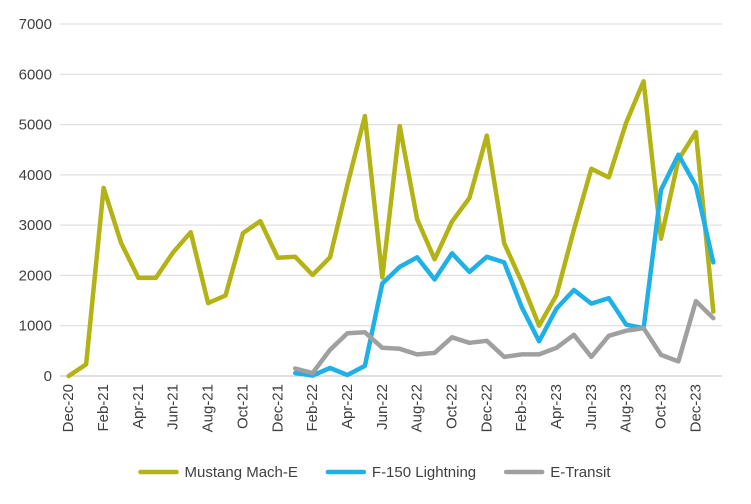  What do you see at coordinates (451, 406) in the screenshot?
I see `x-tick-label: Oct-22` at bounding box center [451, 406].